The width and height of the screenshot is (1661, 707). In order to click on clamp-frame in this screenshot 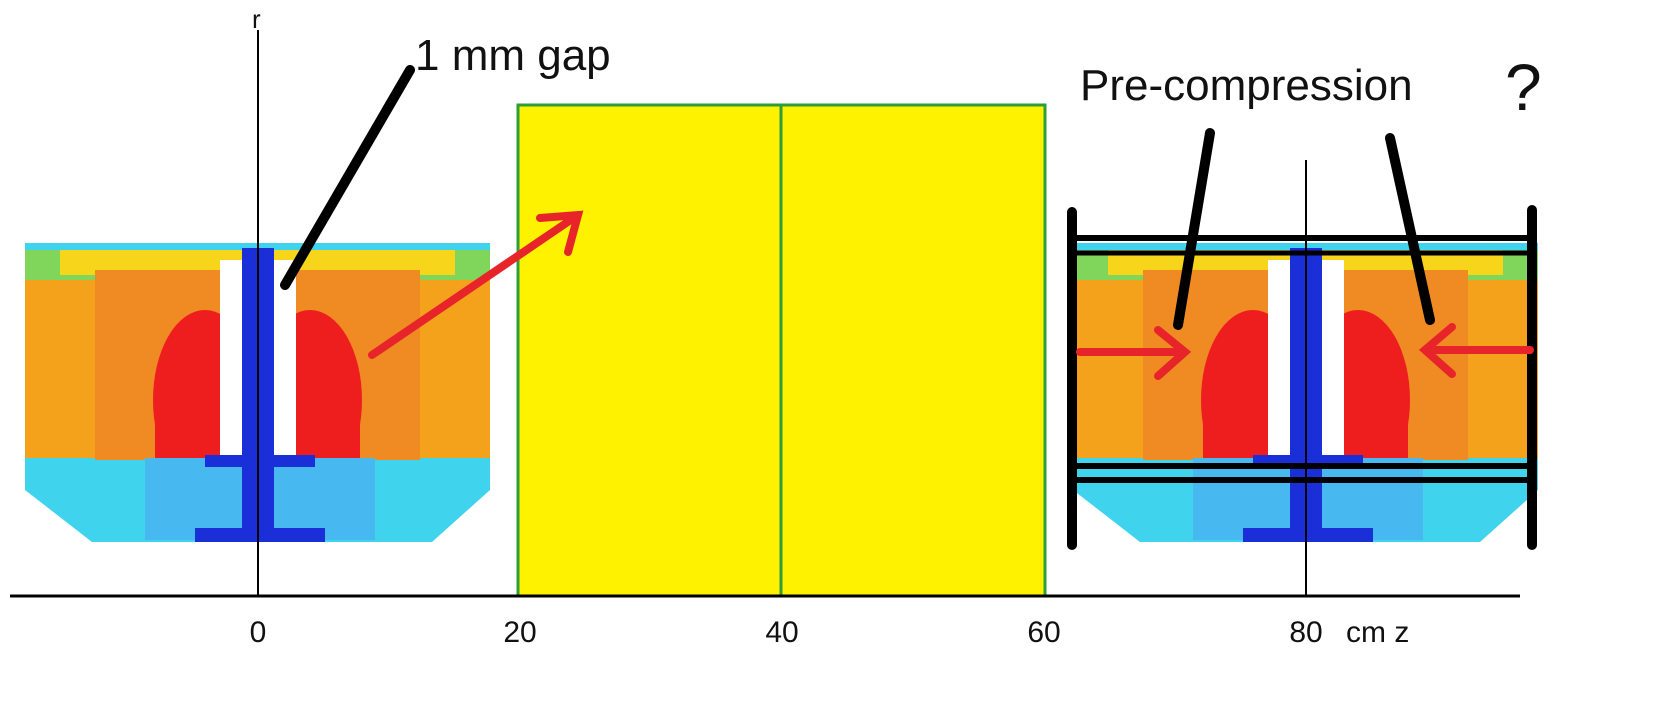, I will do `click(1302, 377)`.